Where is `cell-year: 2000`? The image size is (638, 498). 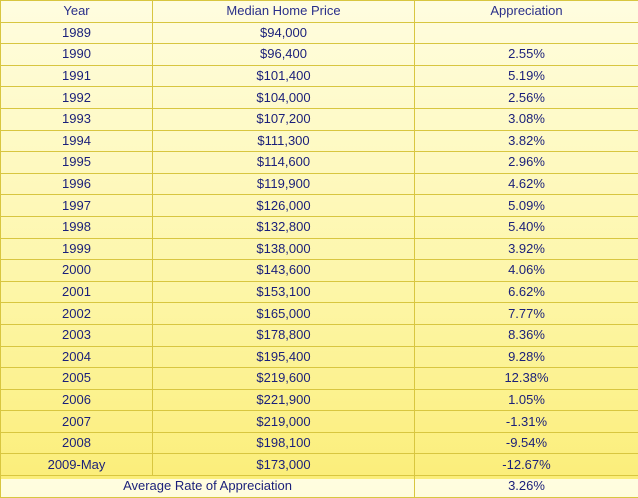
cell-year: 2000 is located at coordinates (77, 271).